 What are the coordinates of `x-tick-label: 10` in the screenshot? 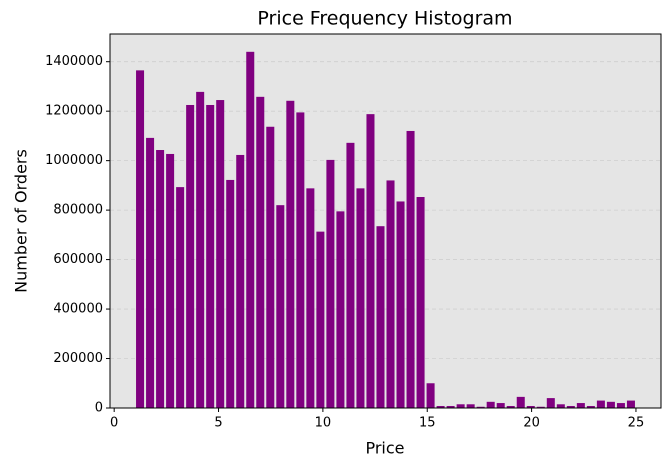 It's located at (323, 423).